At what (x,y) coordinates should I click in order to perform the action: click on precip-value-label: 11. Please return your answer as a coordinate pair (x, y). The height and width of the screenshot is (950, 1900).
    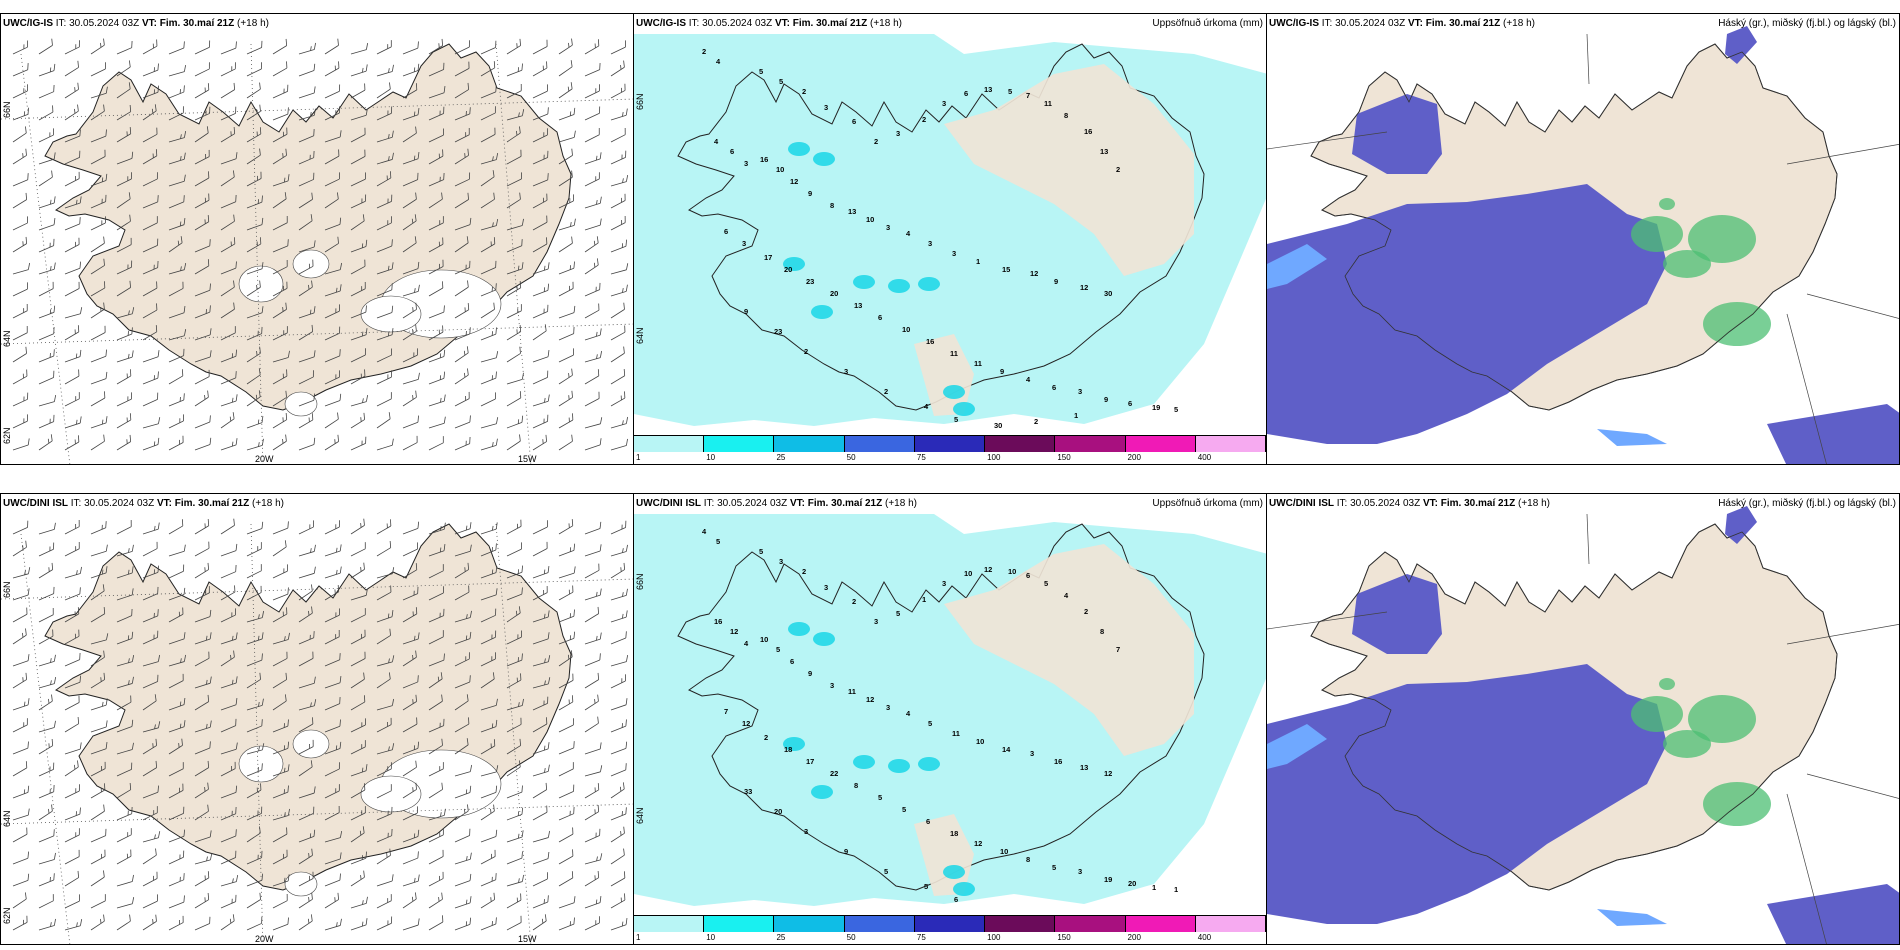
    Looking at the image, I should click on (978, 363).